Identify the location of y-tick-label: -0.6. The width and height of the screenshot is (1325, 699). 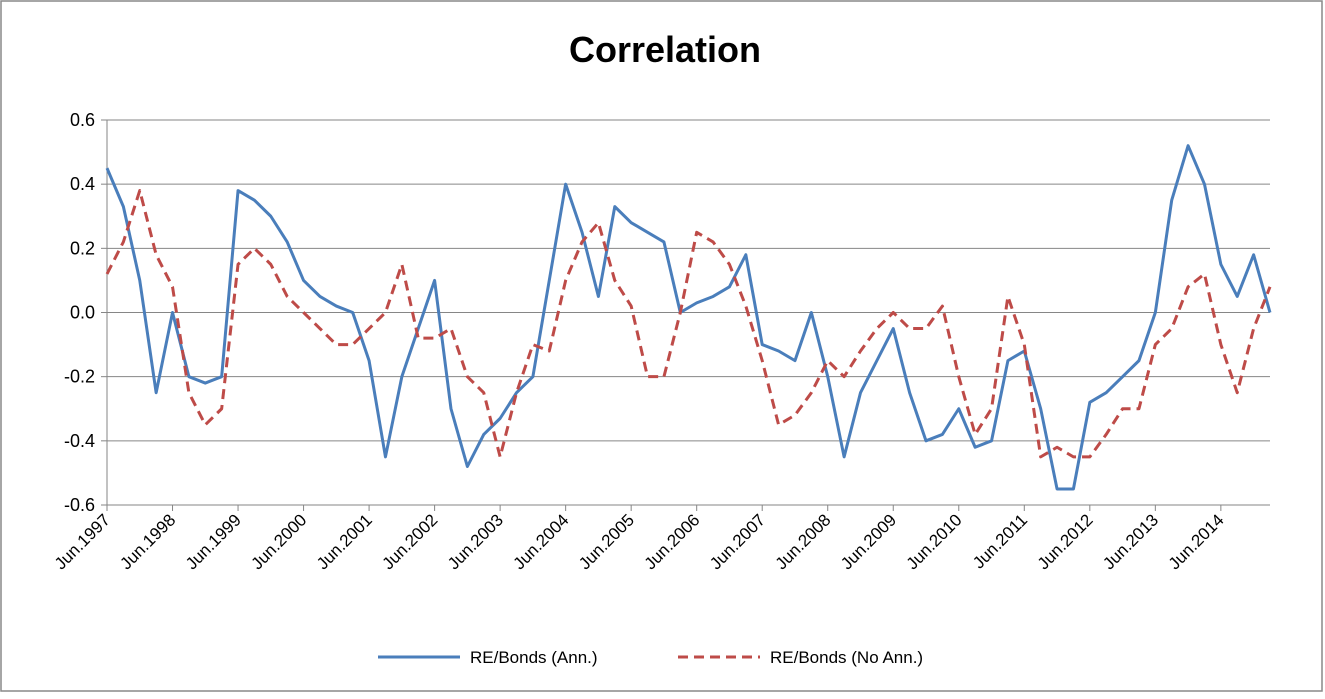
(79, 505).